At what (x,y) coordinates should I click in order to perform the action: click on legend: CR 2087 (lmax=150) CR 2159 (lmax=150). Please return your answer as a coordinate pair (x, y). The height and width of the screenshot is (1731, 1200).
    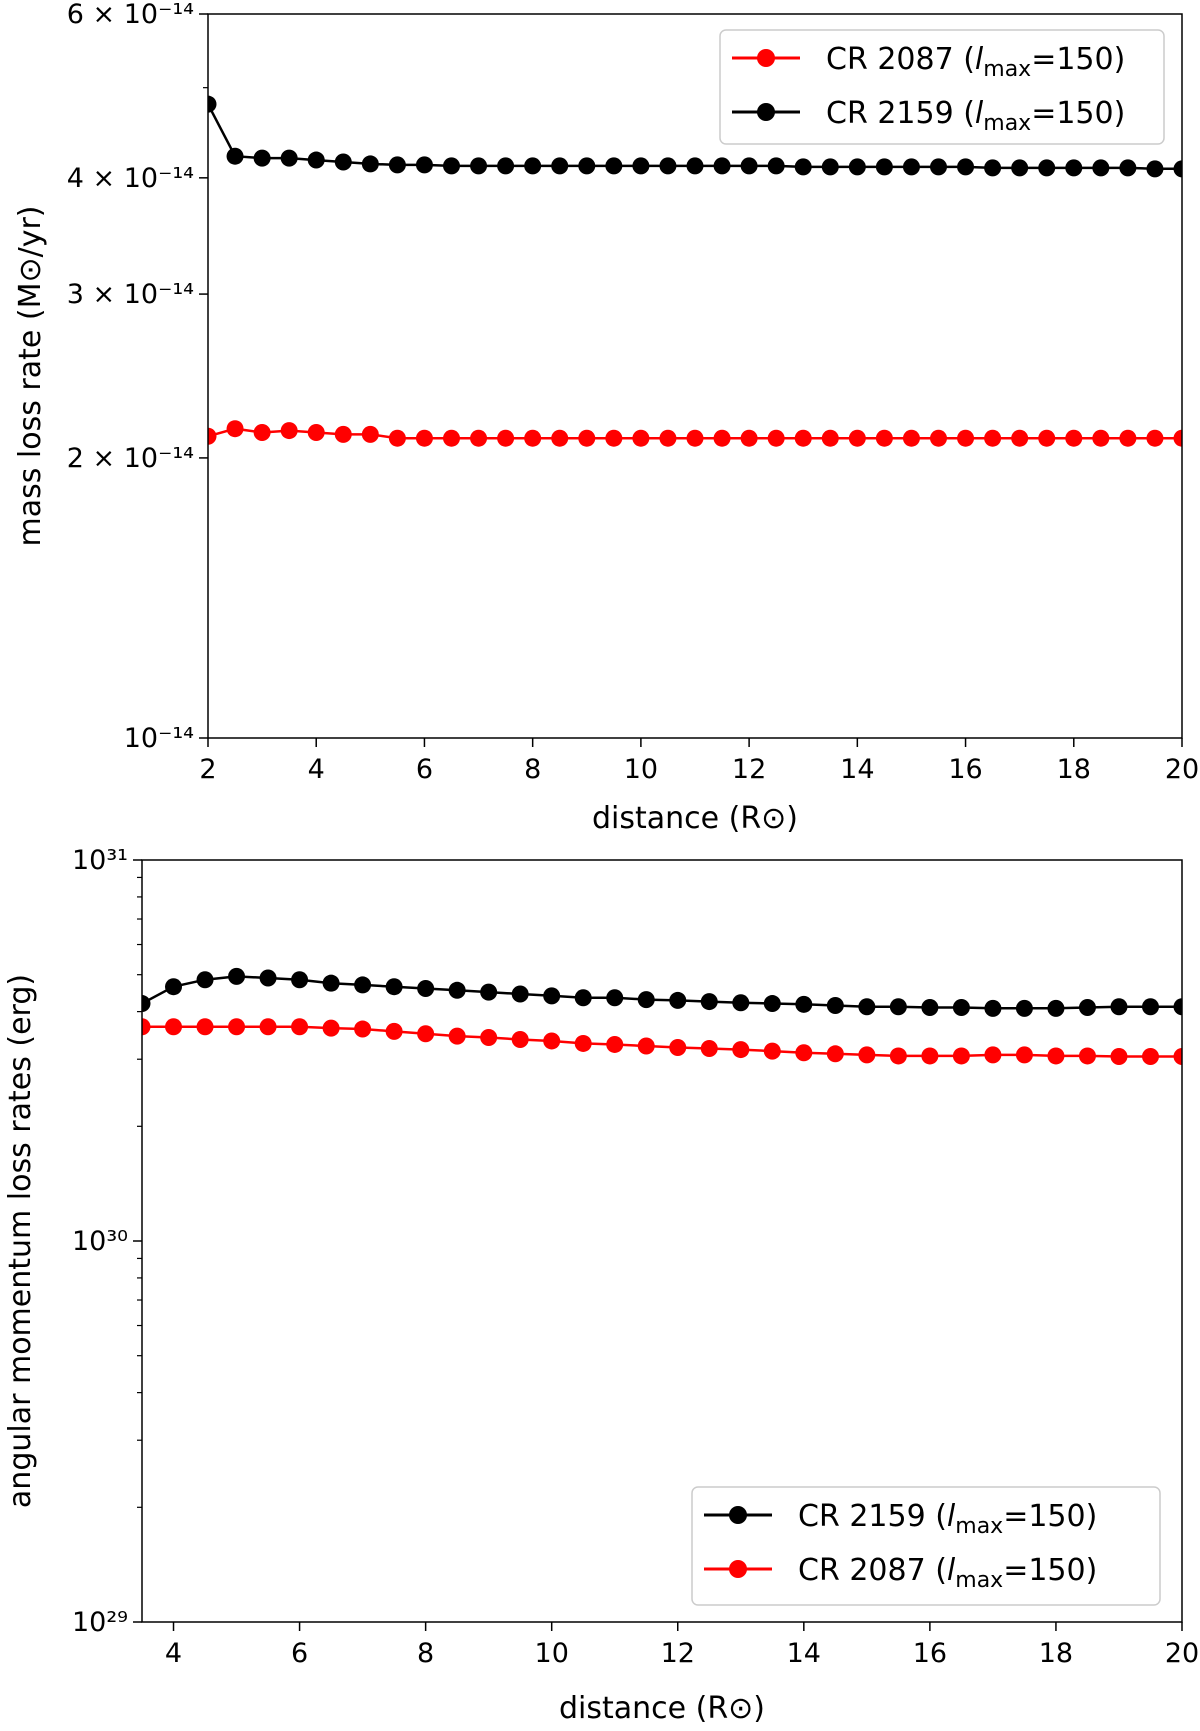
    Looking at the image, I should click on (942, 87).